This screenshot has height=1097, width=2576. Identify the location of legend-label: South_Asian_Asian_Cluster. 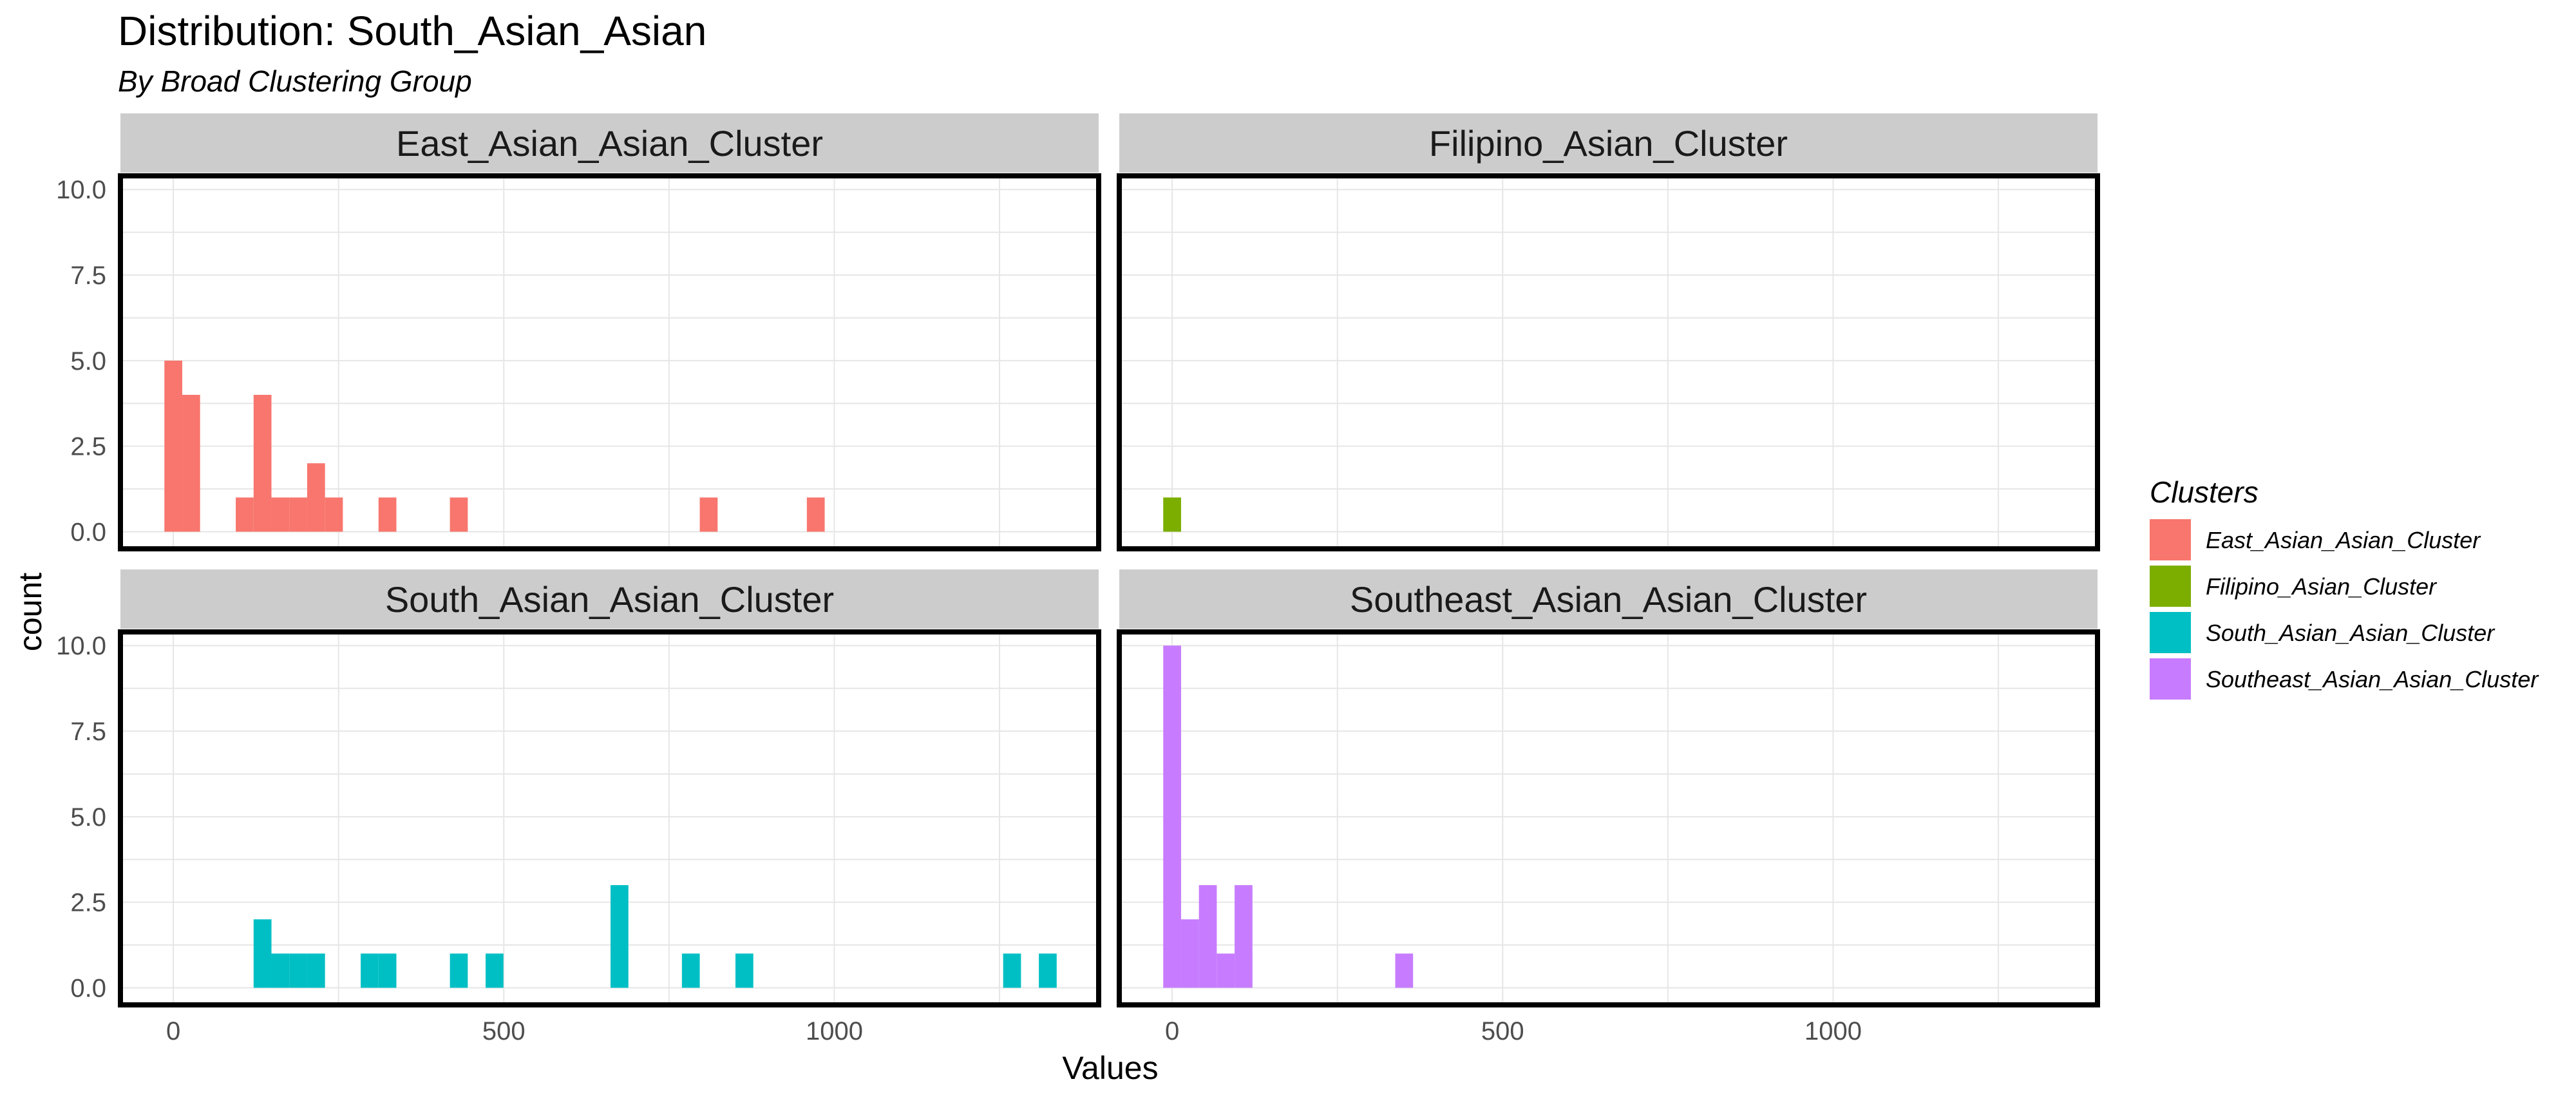
(2351, 633).